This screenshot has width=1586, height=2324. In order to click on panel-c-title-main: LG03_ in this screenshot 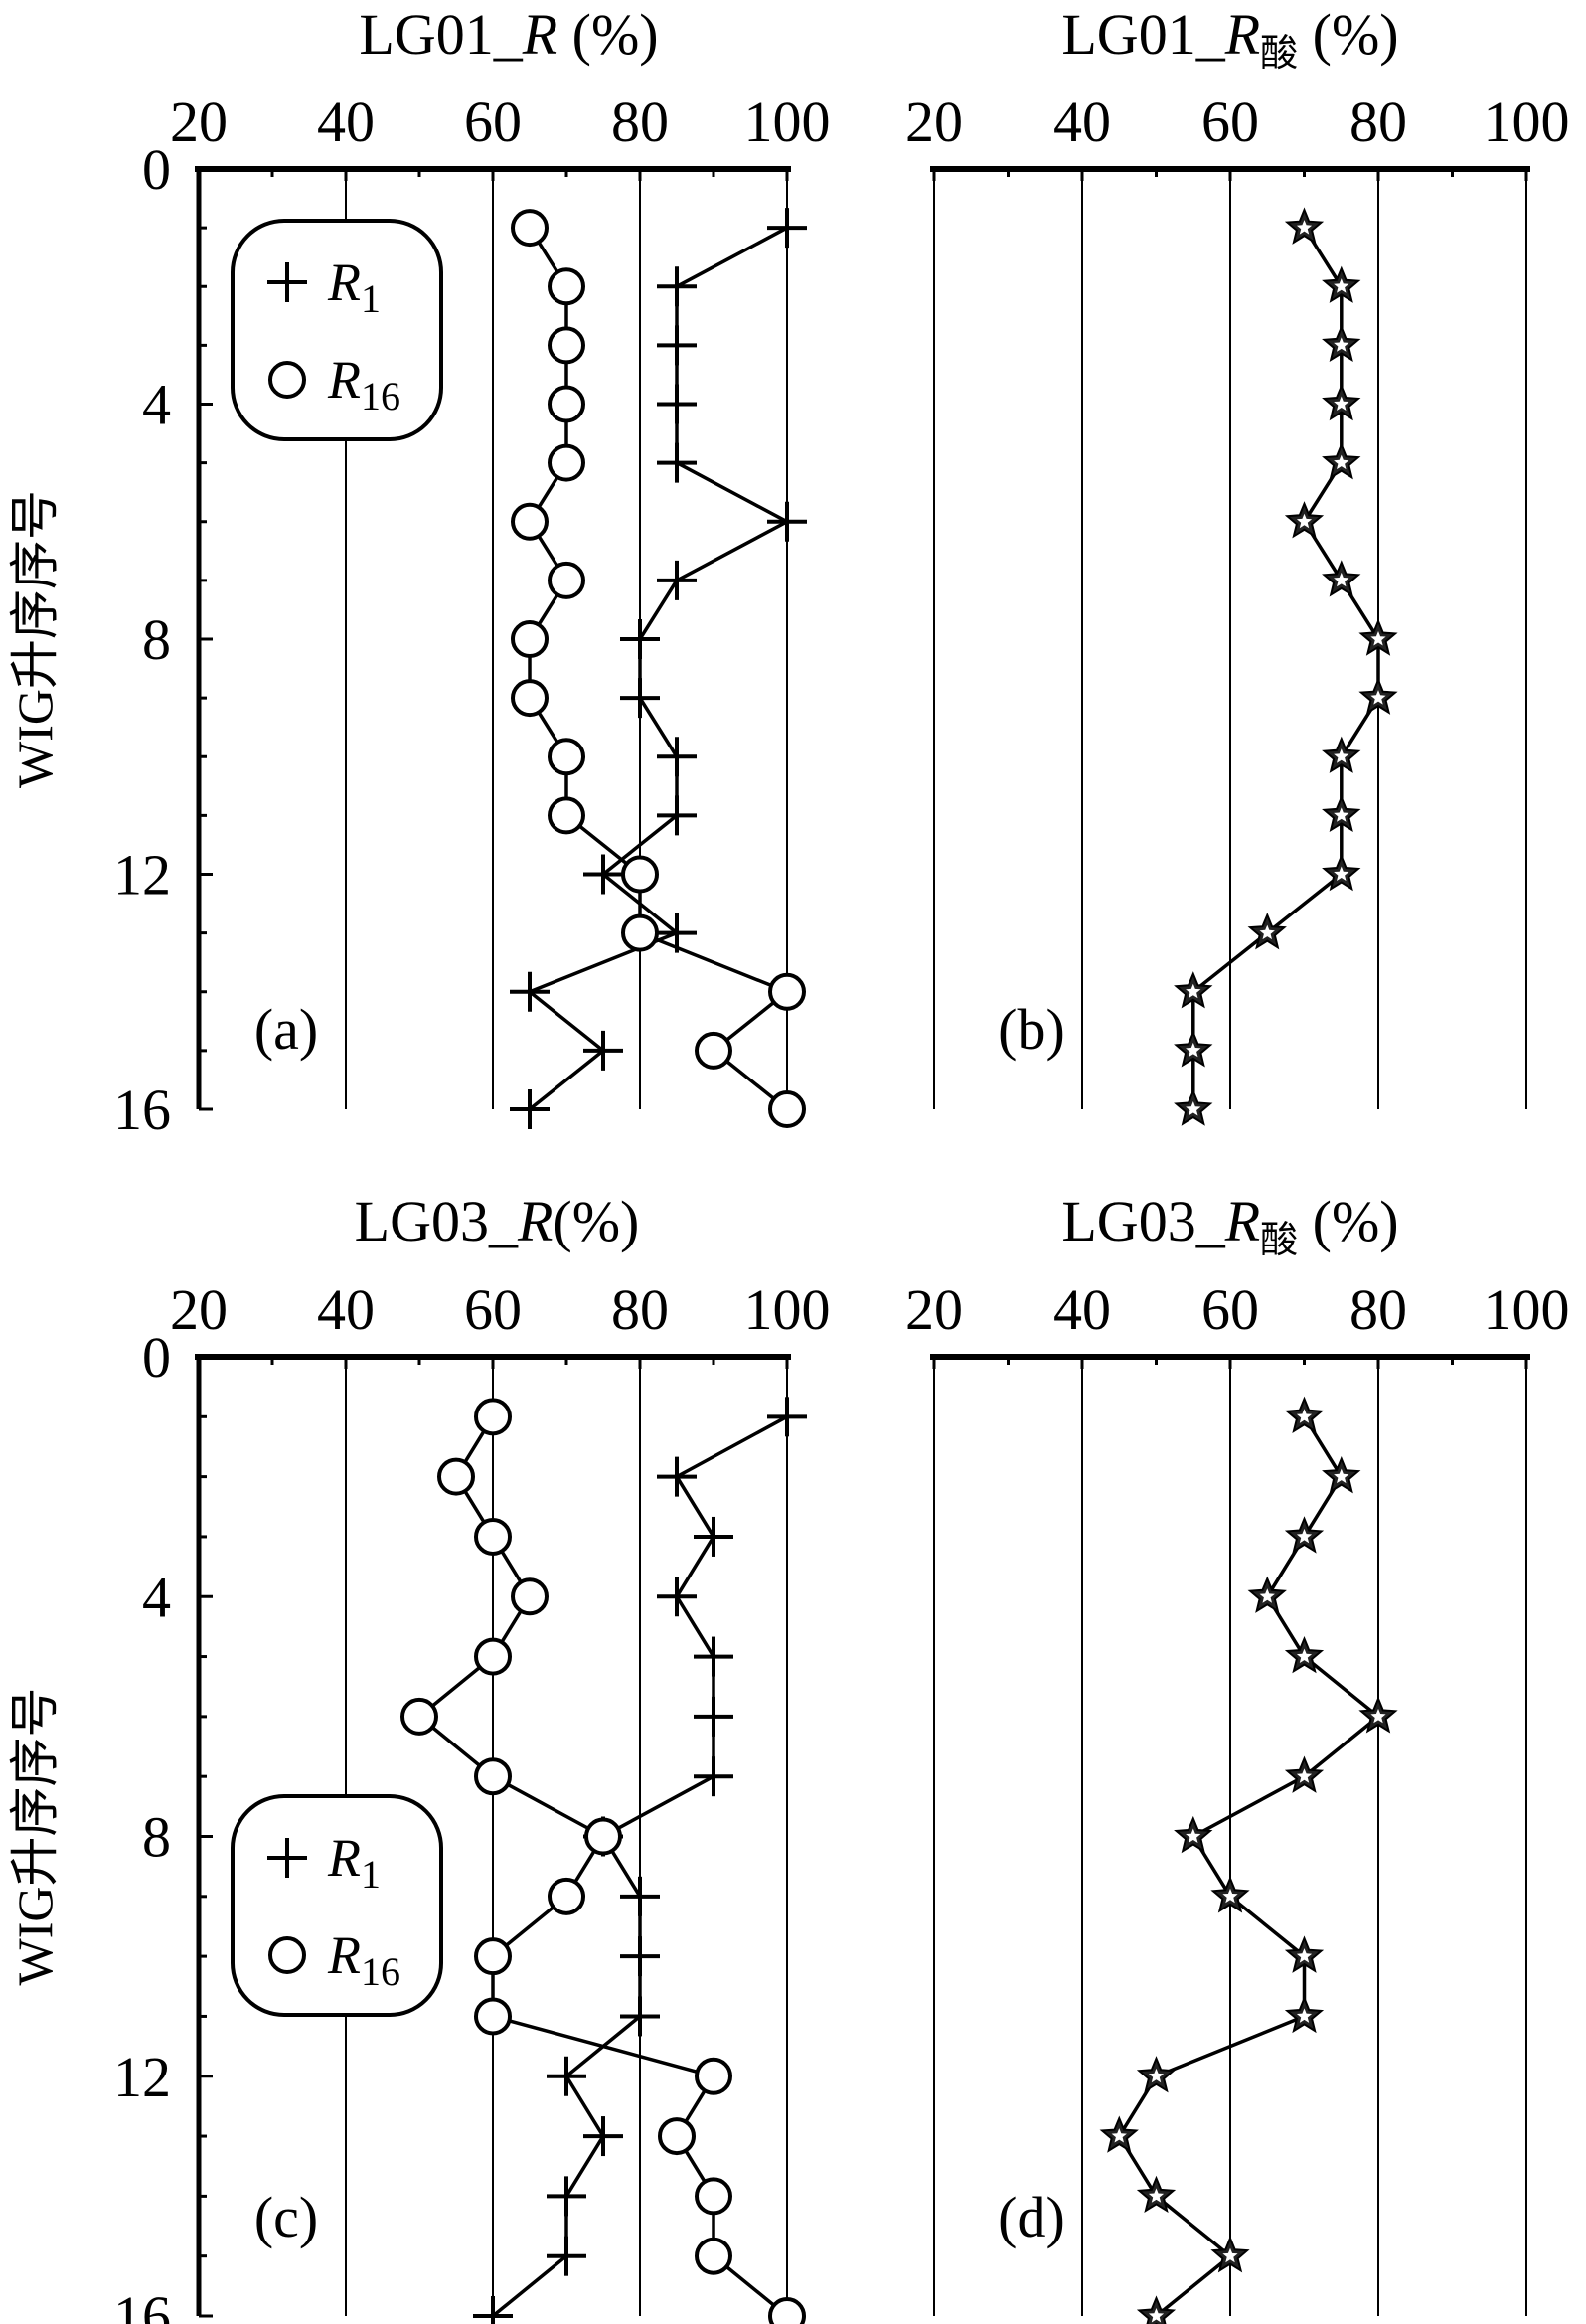, I will do `click(437, 1221)`.